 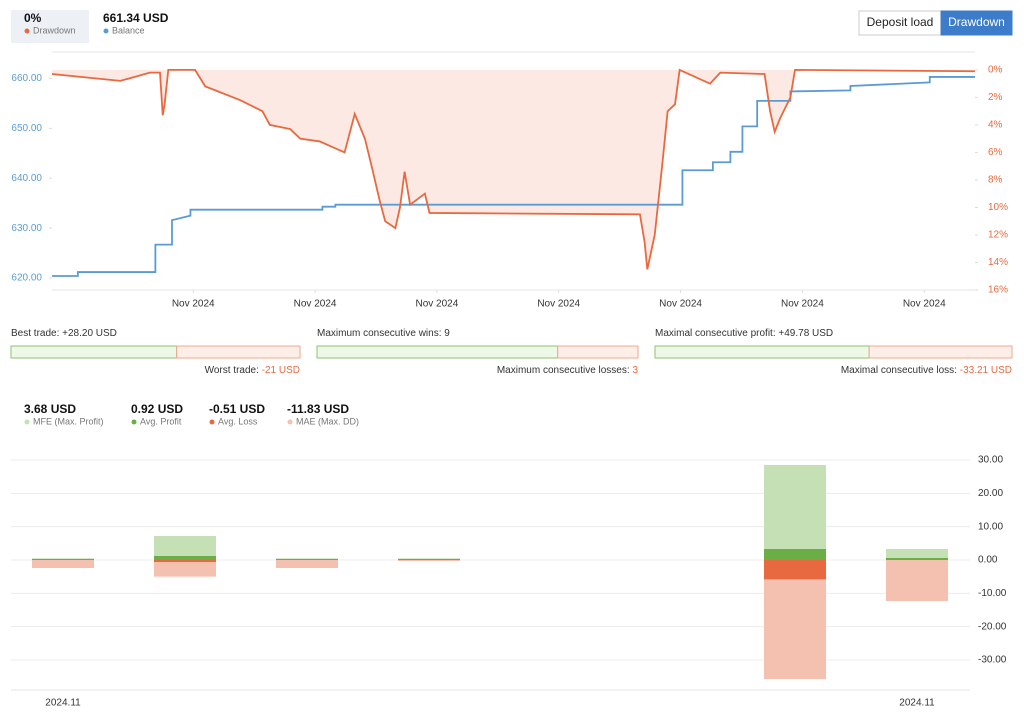 I want to click on stat-top: Maximal consecutive profit: +49.78 USD, so click(x=744, y=333).